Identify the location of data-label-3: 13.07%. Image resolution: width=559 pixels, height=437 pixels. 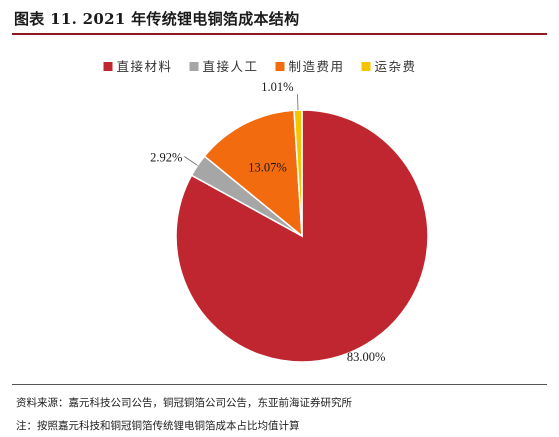
(267, 168).